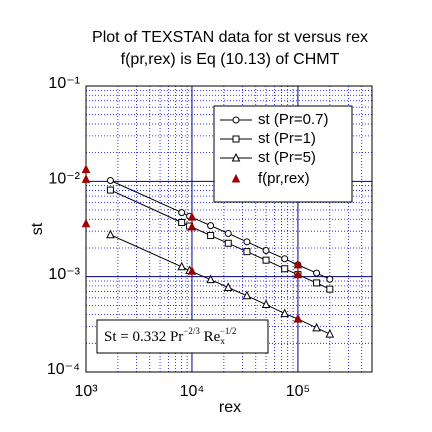 This screenshot has width=432, height=432. I want to click on legend-label: st (Pr=0.7), so click(293, 119).